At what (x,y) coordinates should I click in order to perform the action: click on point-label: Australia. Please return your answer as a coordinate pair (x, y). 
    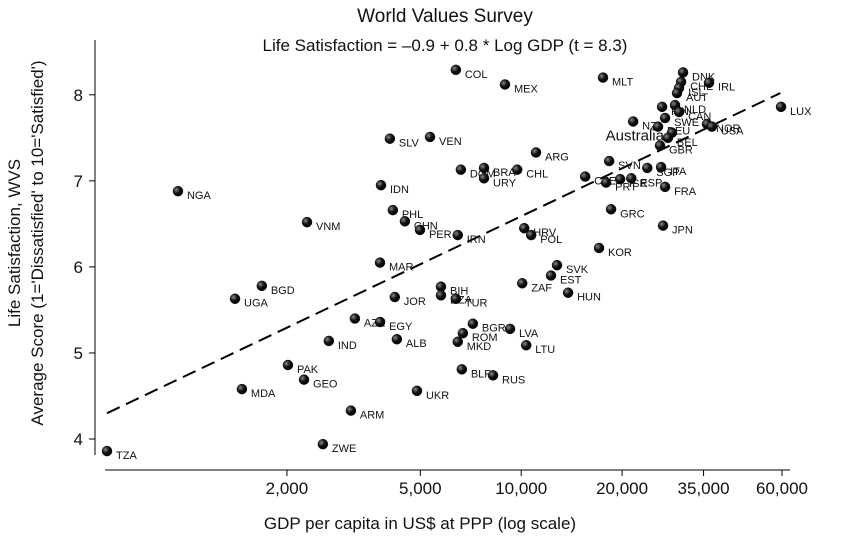
    Looking at the image, I should click on (635, 136).